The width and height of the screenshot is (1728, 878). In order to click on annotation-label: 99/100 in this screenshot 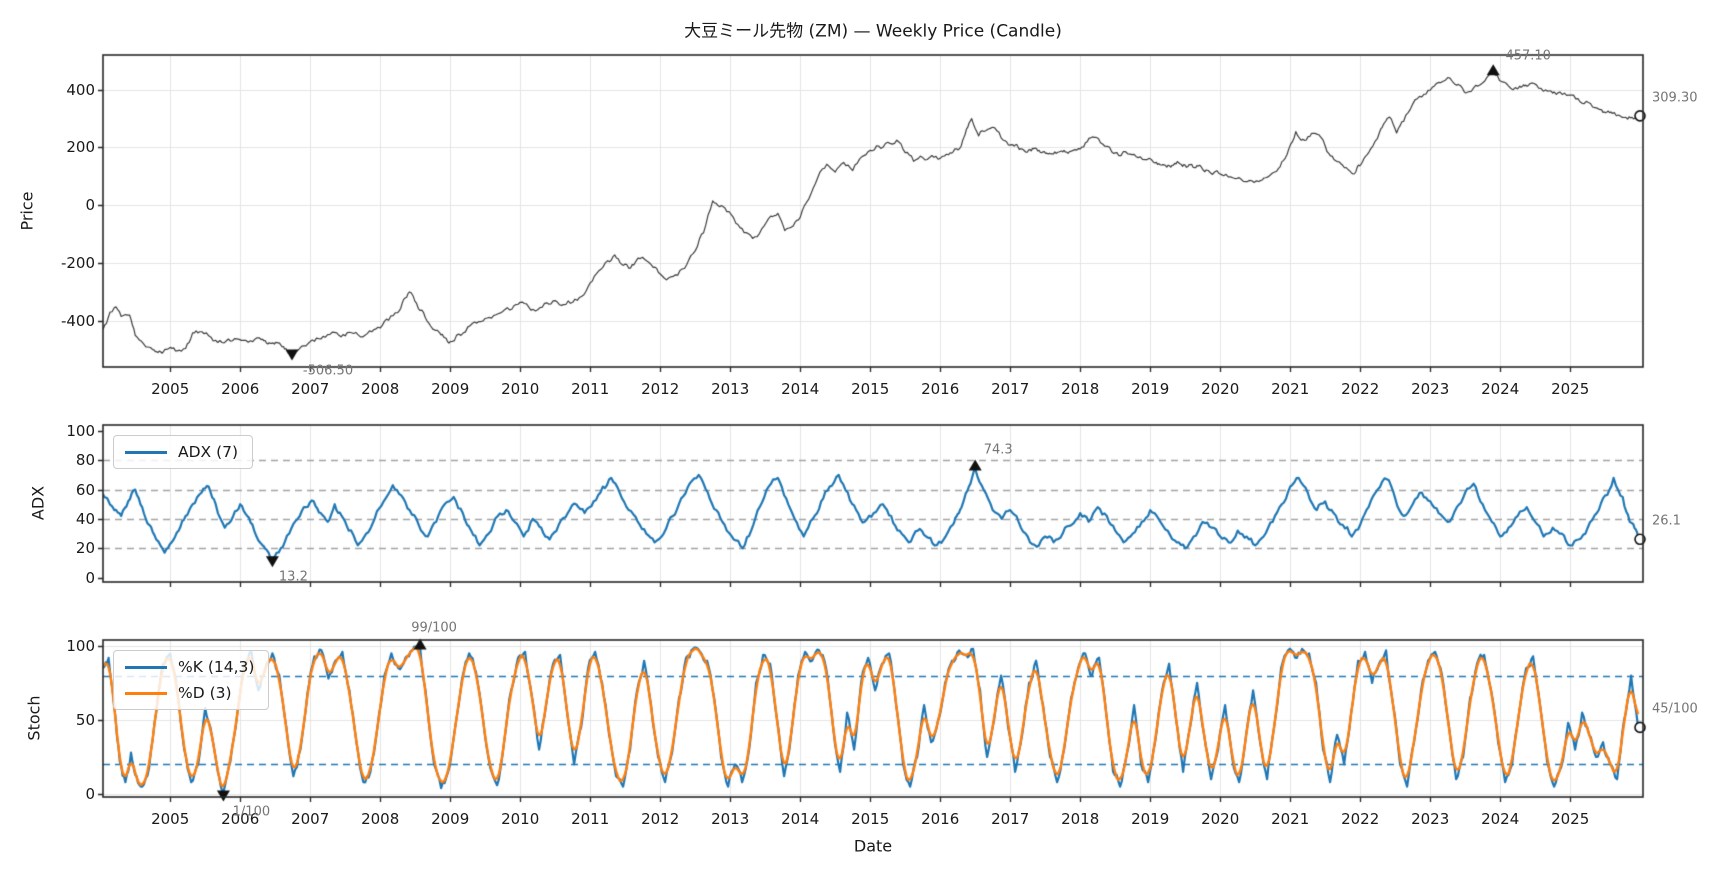, I will do `click(434, 628)`.